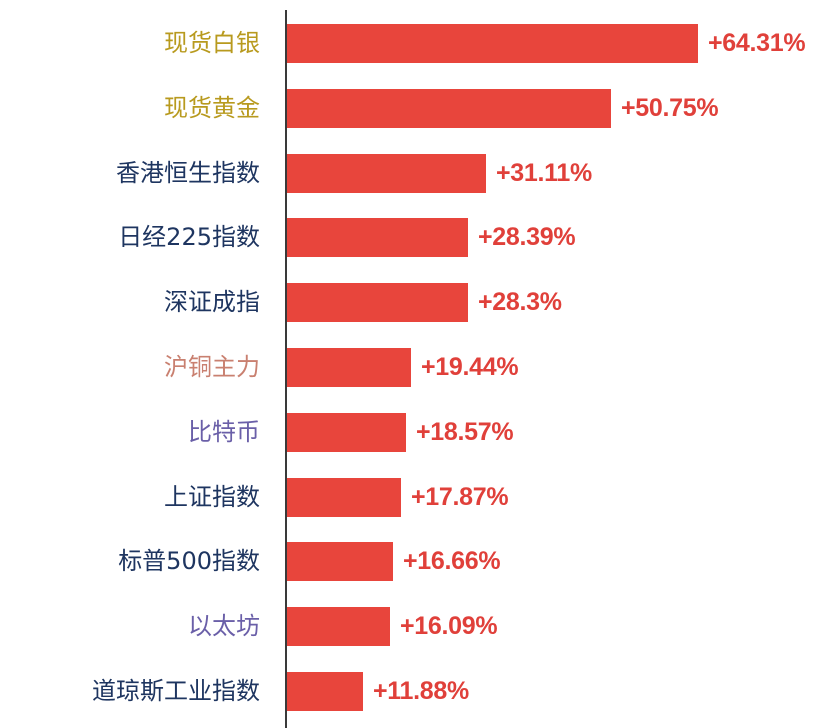 The width and height of the screenshot is (840, 728). Describe the element at coordinates (224, 626) in the screenshot. I see `category-label: 以太坊` at that location.